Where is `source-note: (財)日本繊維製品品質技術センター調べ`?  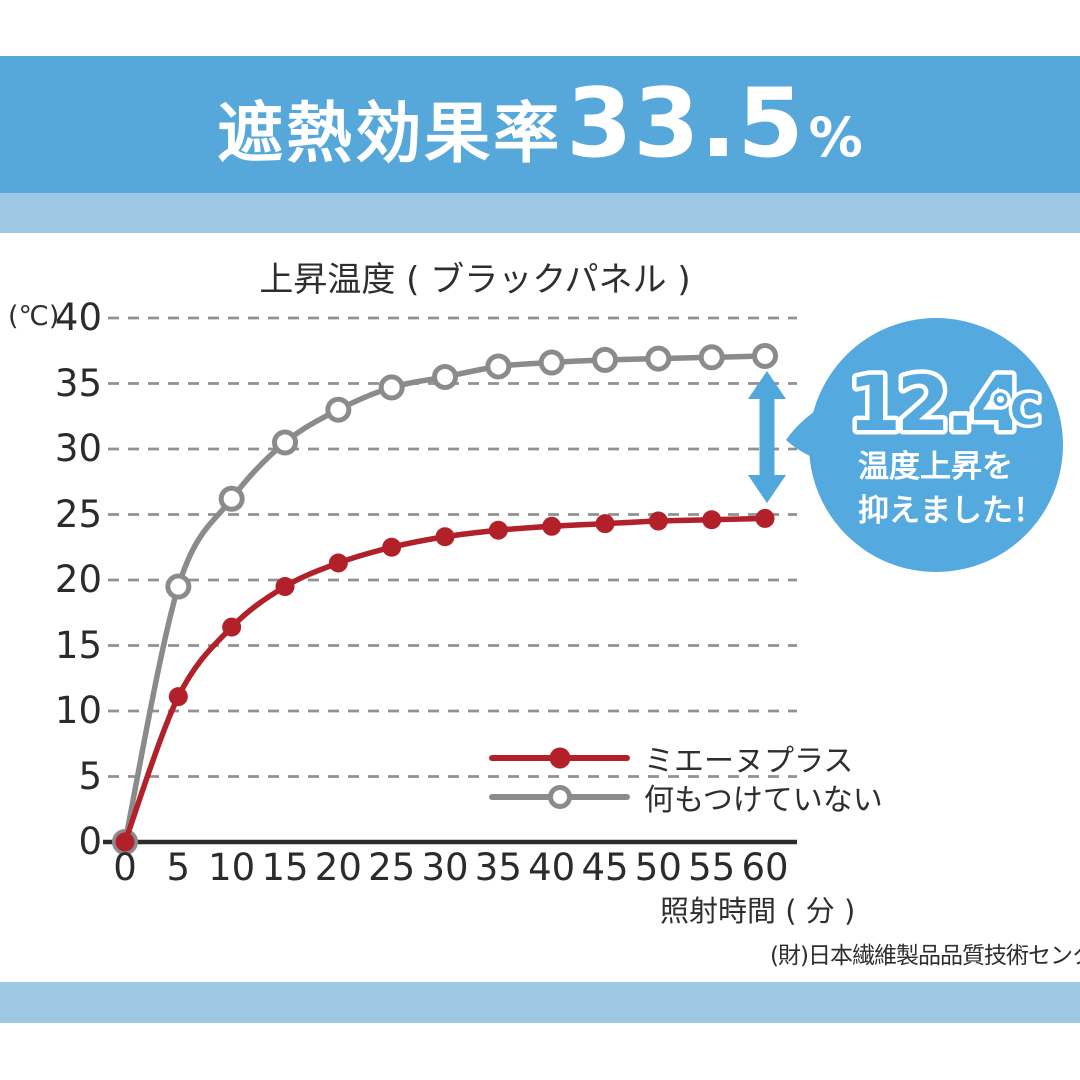
source-note: (財)日本繊維製品品質技術センター調べ is located at coordinates (925, 956).